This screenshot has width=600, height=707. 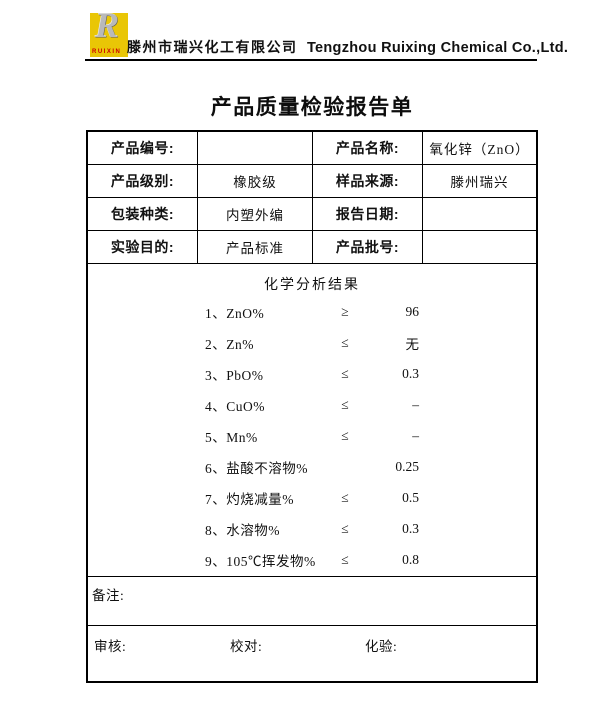 What do you see at coordinates (312, 466) in the screenshot?
I see `analysis-row-hcl-insoluble: 6、盐酸不溶物% 0.25` at bounding box center [312, 466].